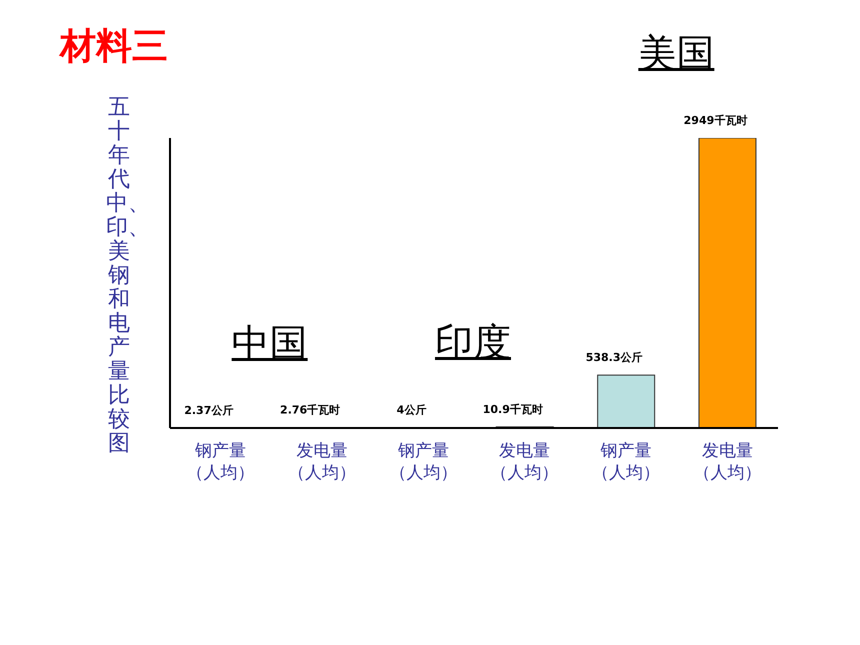 The height and width of the screenshot is (645, 860). Describe the element at coordinates (614, 357) in the screenshot. I see `data-label: 538.3公斤` at that location.